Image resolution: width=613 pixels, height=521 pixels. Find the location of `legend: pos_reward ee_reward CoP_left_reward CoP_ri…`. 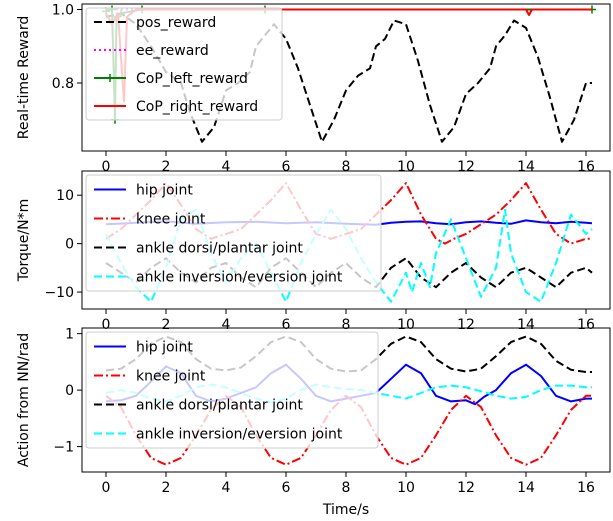

legend: pos_reward ee_reward CoP_left_reward CoP_ri… is located at coordinates (184, 64).